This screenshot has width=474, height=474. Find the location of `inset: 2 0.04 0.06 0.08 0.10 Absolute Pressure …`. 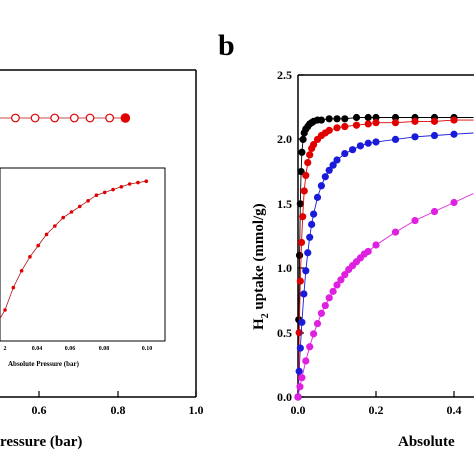

inset: 2 0.04 0.06 0.08 0.10 Absolute Pressure … is located at coordinates (83, 267).